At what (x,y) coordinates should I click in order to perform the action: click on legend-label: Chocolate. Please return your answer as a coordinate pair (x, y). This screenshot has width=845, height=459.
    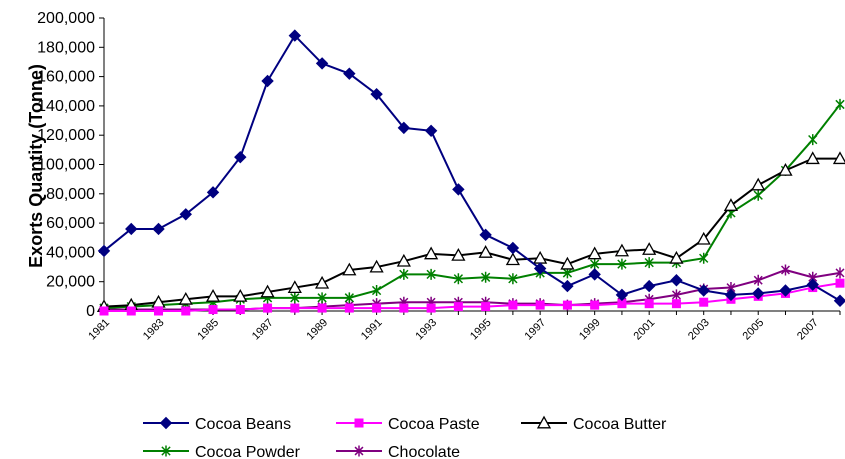
    Looking at the image, I should click on (424, 451).